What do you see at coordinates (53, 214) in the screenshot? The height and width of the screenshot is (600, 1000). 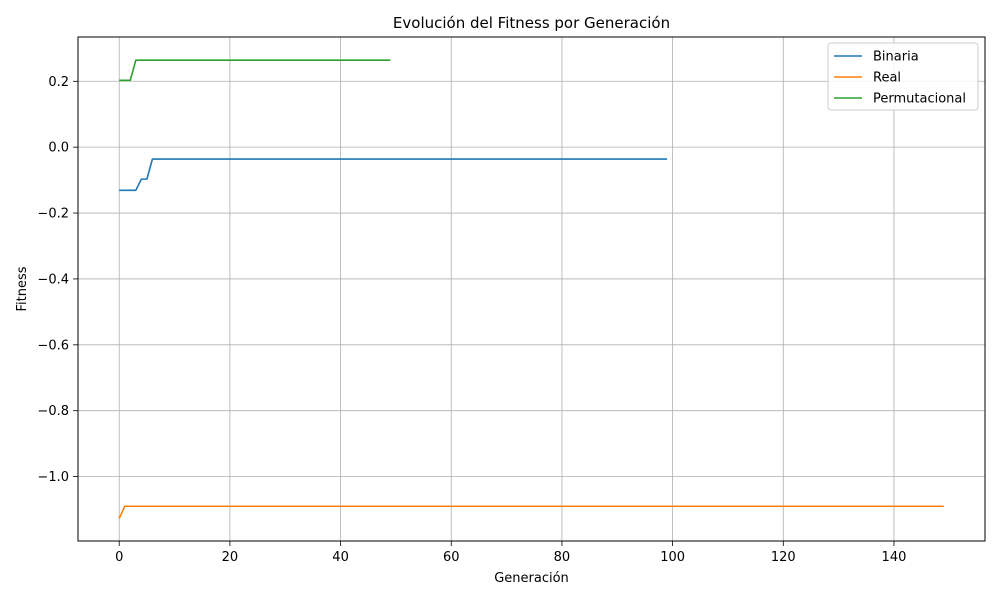 I see `y-tick-label: −0.2` at bounding box center [53, 214].